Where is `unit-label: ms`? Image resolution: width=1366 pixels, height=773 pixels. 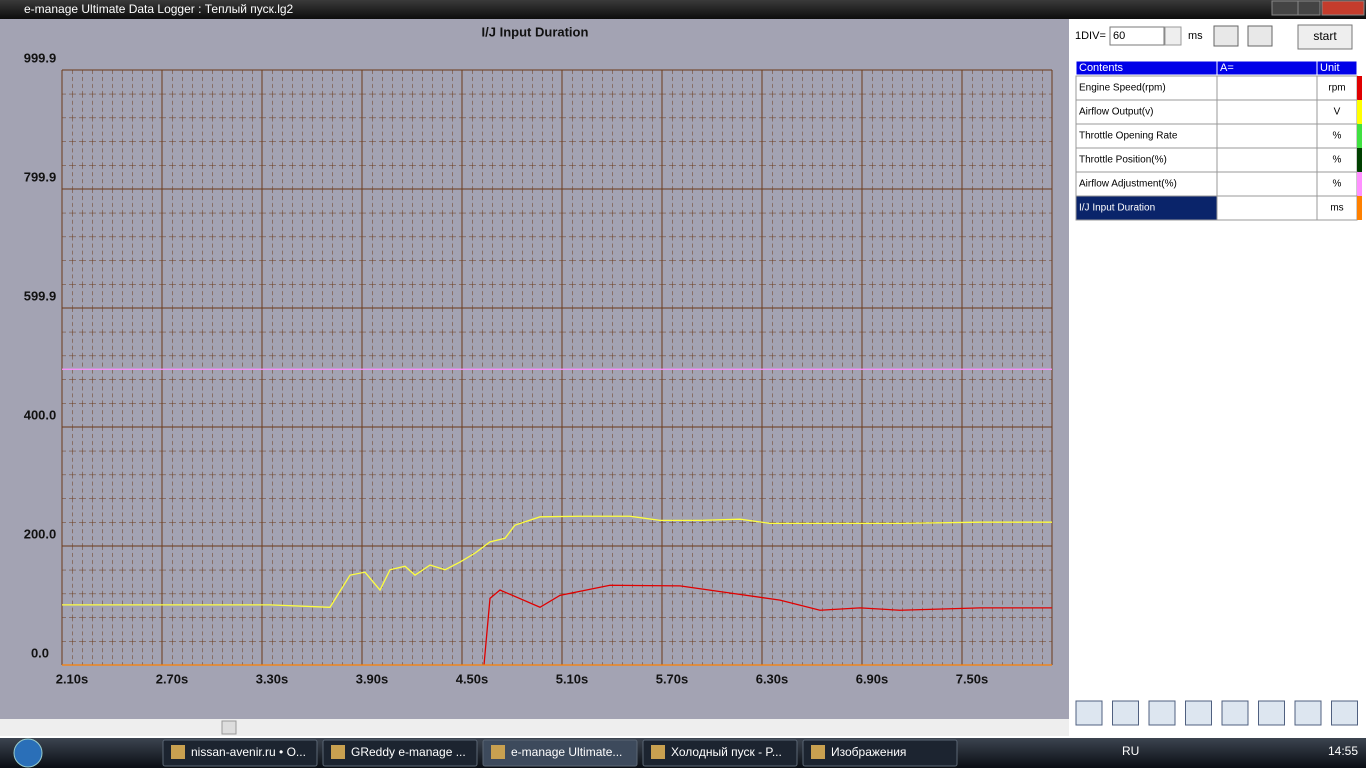 unit-label: ms is located at coordinates (1336, 208).